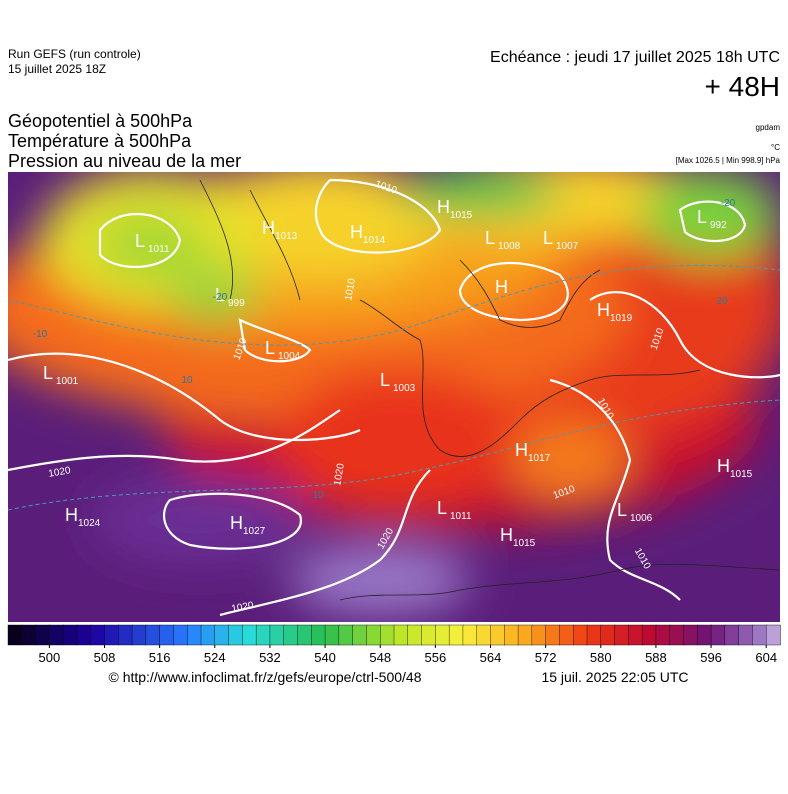 This screenshot has width=788, height=794. What do you see at coordinates (728, 160) in the screenshot?
I see `unit: [Max 1026.5 | Min 998.9] hPa` at bounding box center [728, 160].